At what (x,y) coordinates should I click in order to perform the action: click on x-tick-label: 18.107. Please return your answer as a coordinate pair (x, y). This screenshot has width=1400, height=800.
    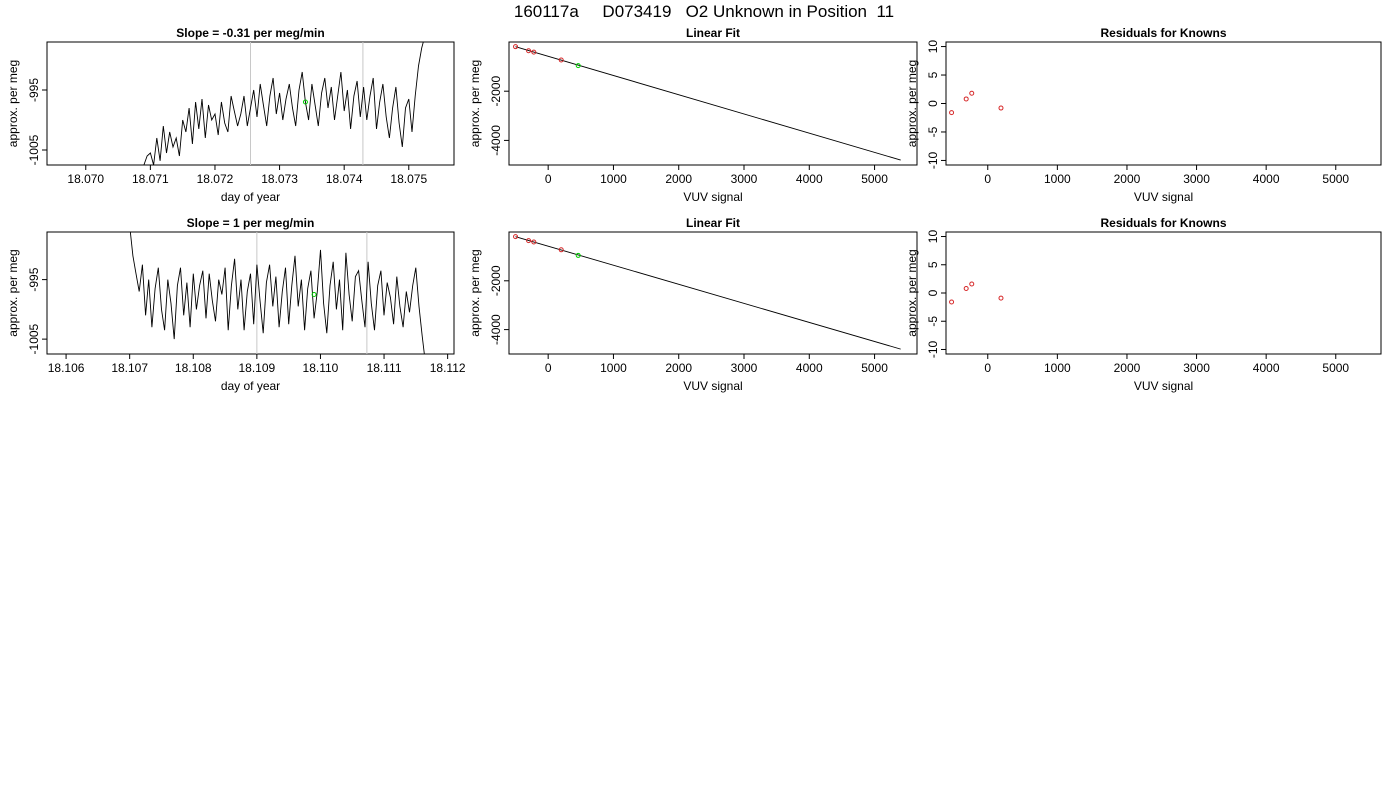
    Looking at the image, I should click on (129, 368).